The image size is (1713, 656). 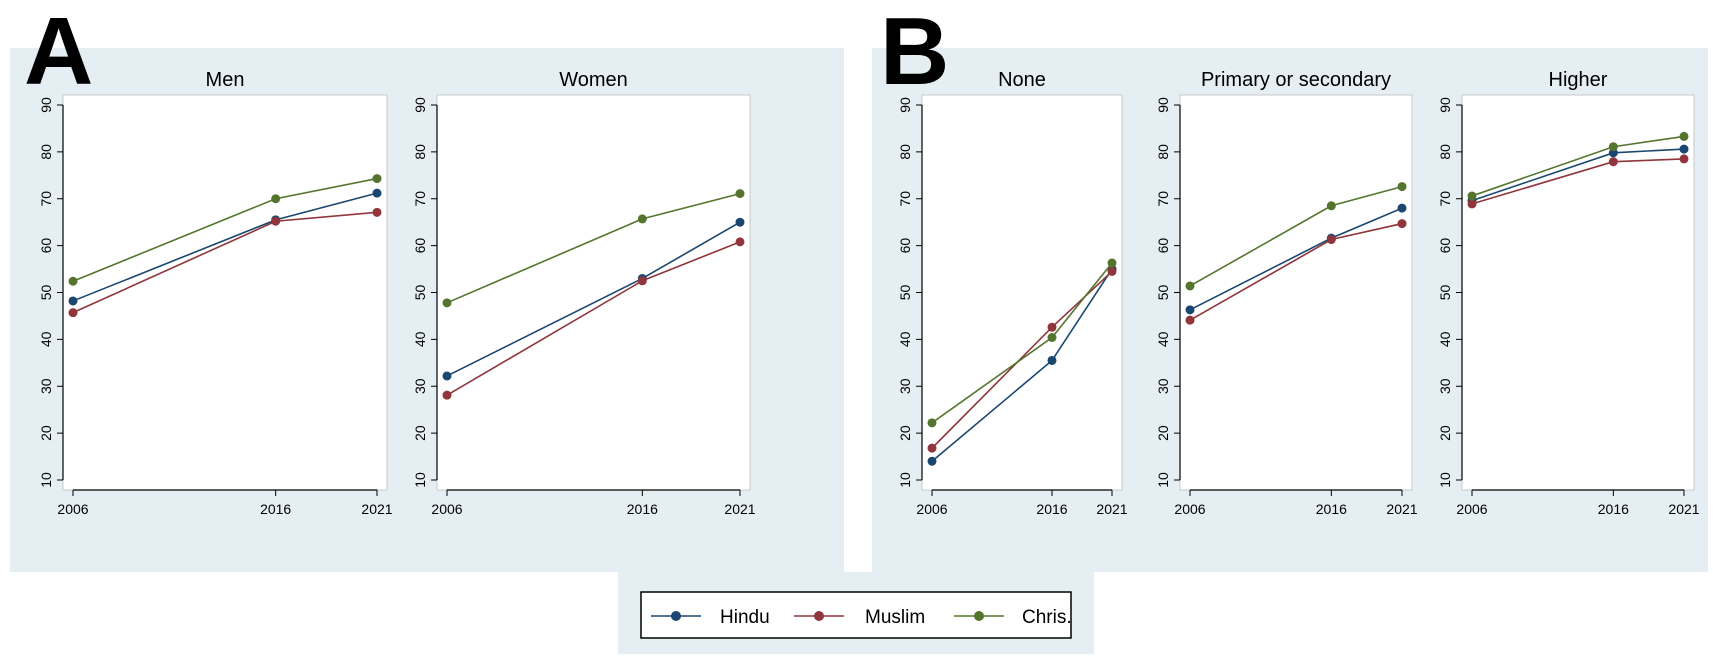 What do you see at coordinates (1013, 617) in the screenshot?
I see `legend-item-christian: Chris.` at bounding box center [1013, 617].